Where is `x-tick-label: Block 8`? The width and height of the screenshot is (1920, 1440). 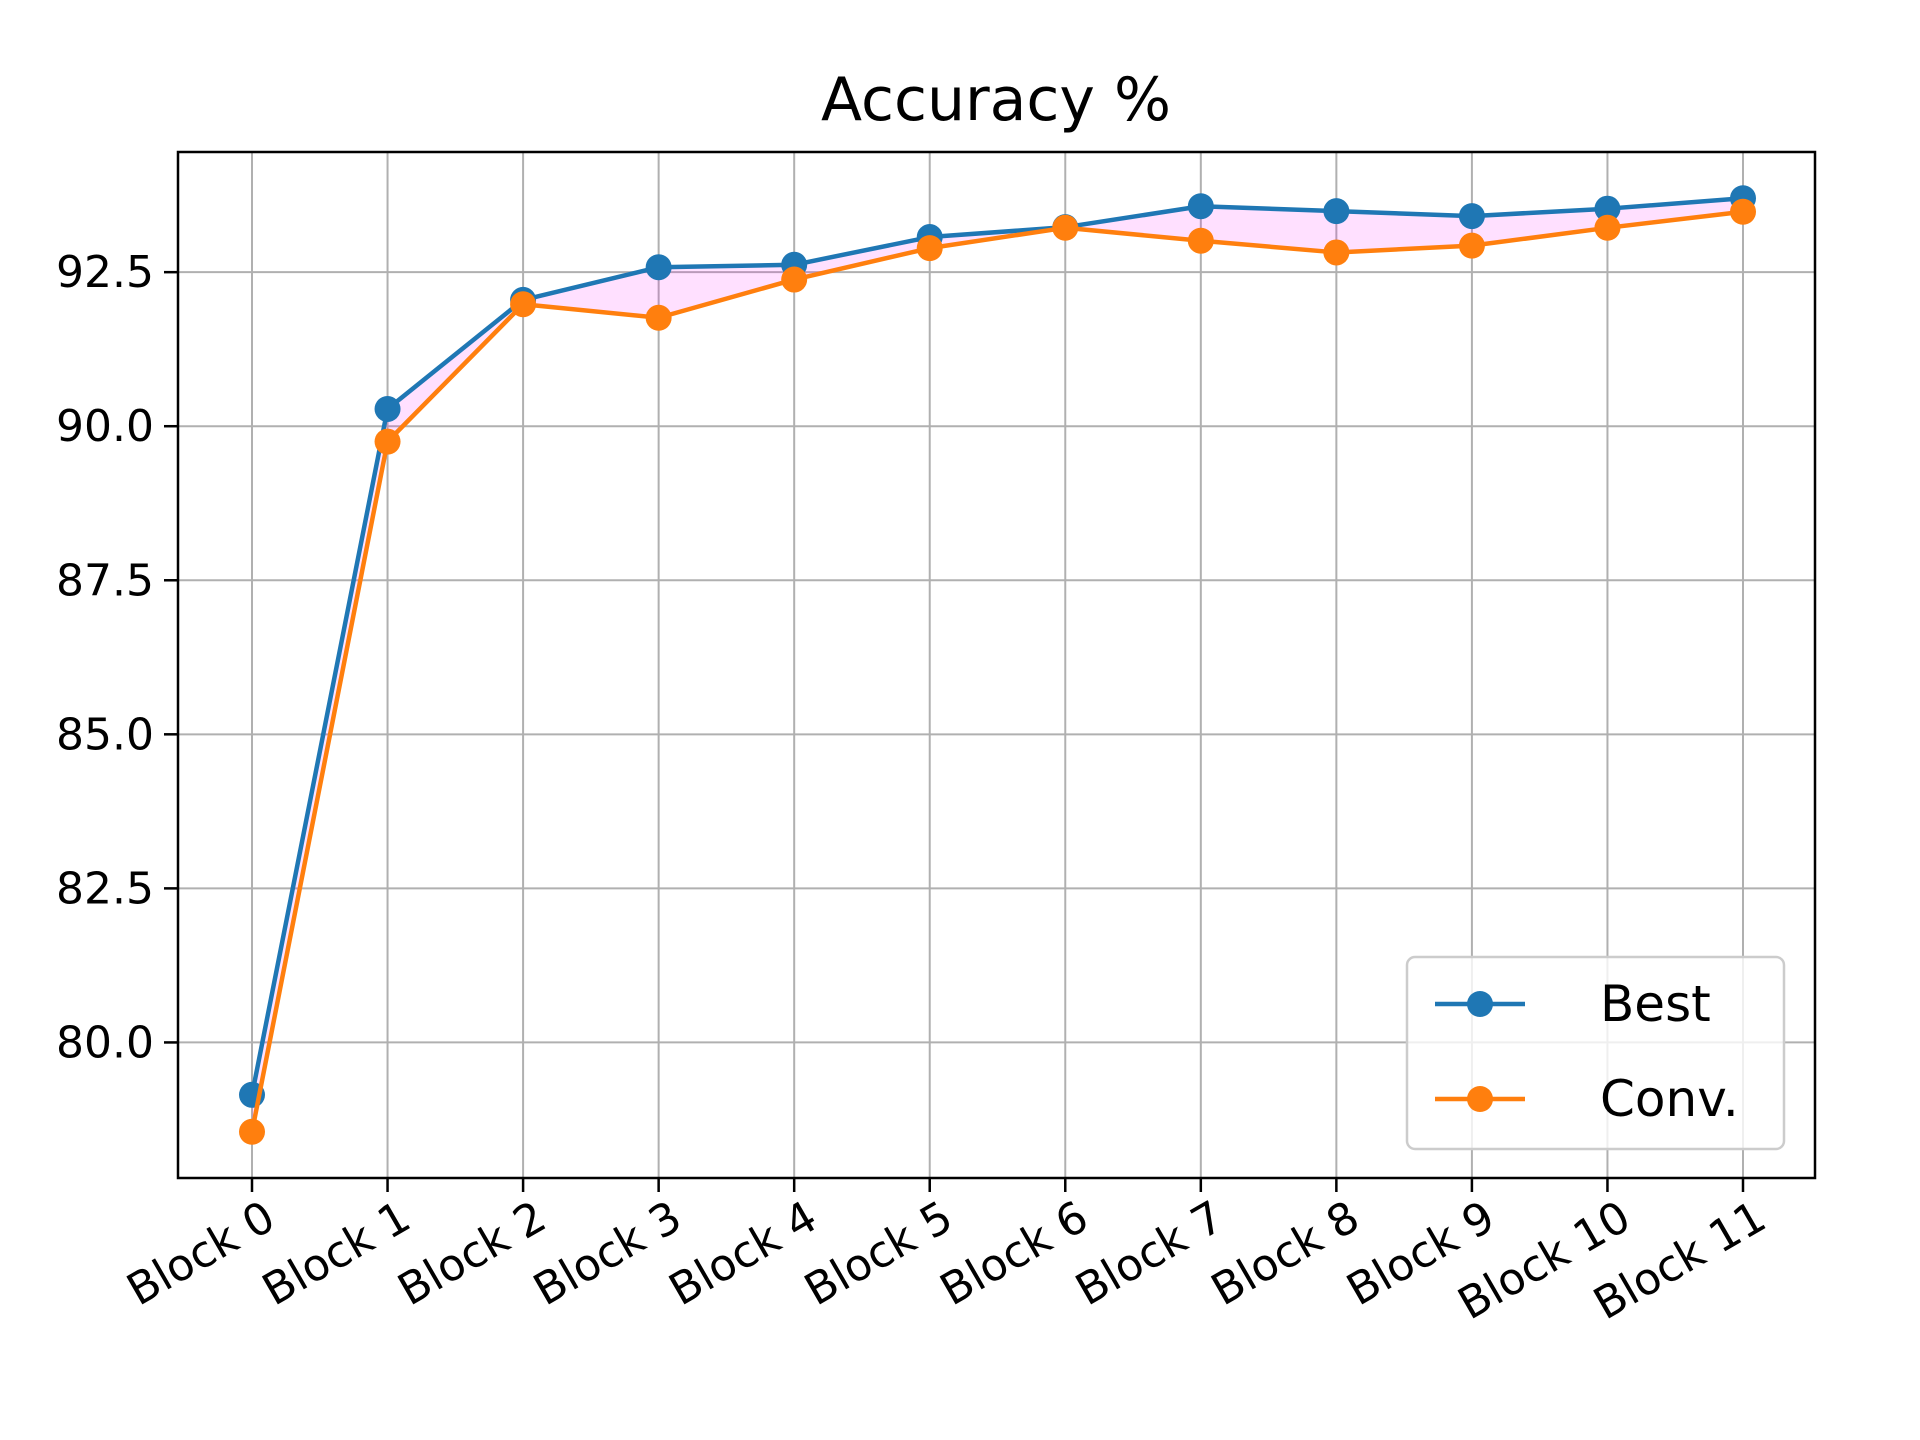
x-tick-label: Block 8 is located at coordinates (1285, 1253).